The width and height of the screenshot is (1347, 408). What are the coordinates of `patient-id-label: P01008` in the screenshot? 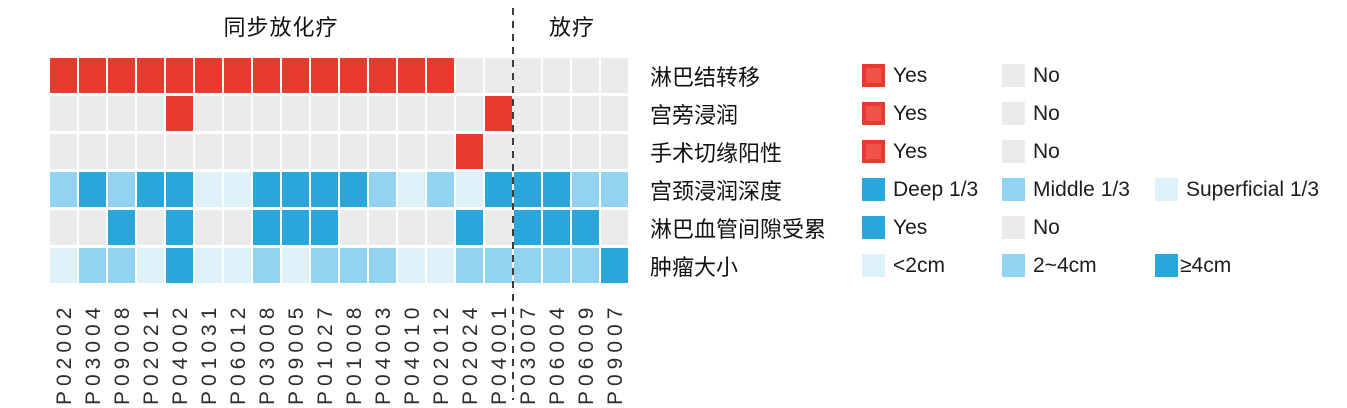 It's located at (354, 353).